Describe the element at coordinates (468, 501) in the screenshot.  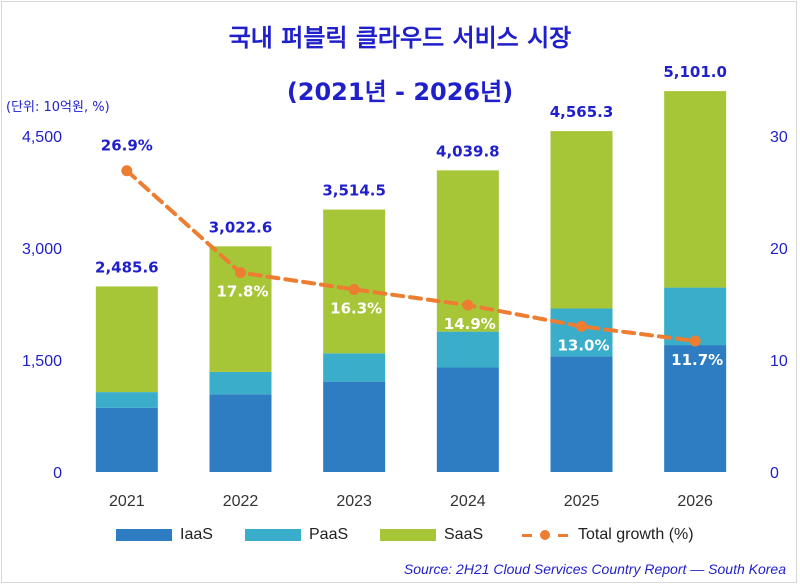
I see `x-tick-label: 2024` at that location.